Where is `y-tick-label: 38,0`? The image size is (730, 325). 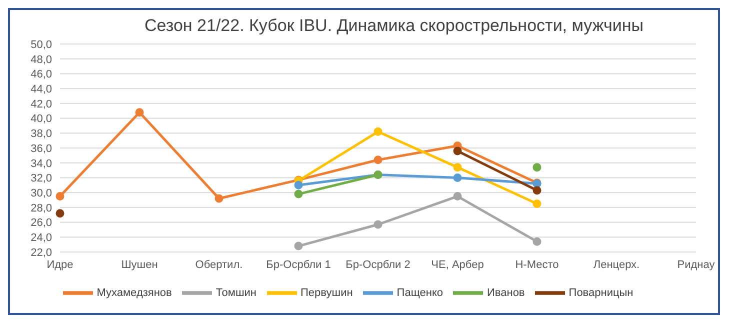 y-tick-label: 38,0 is located at coordinates (41, 134).